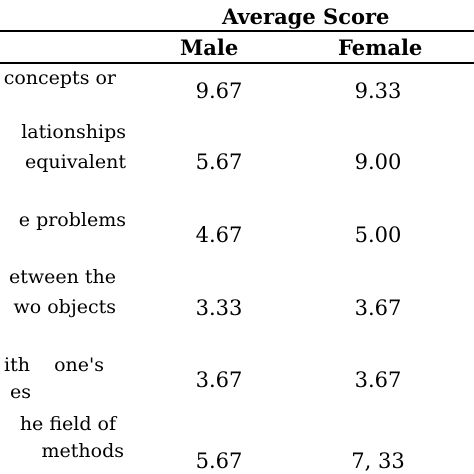 The image size is (474, 474). I want to click on header-rule-top, so click(237, 31).